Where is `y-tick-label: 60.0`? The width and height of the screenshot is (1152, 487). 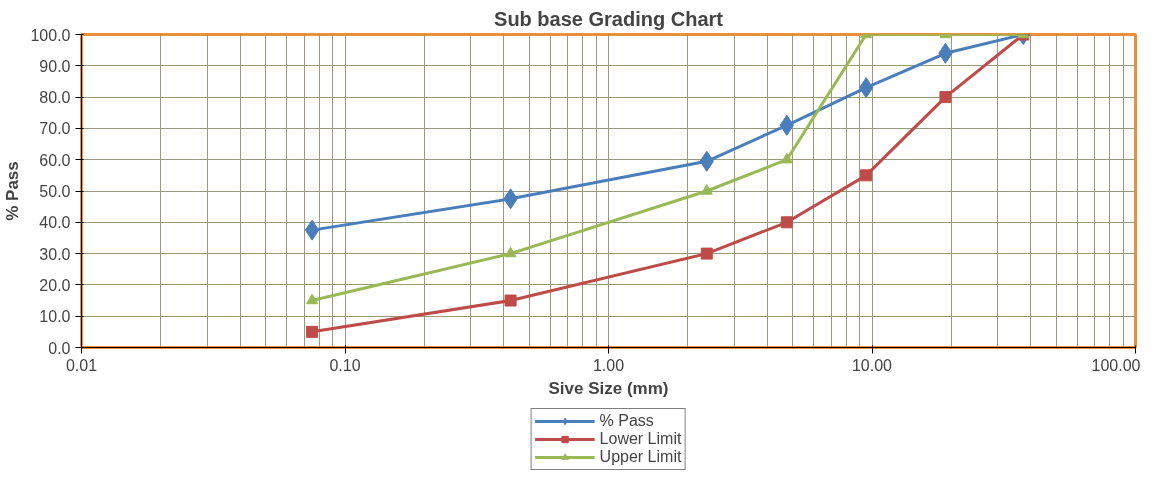
y-tick-label: 60.0 is located at coordinates (55, 160).